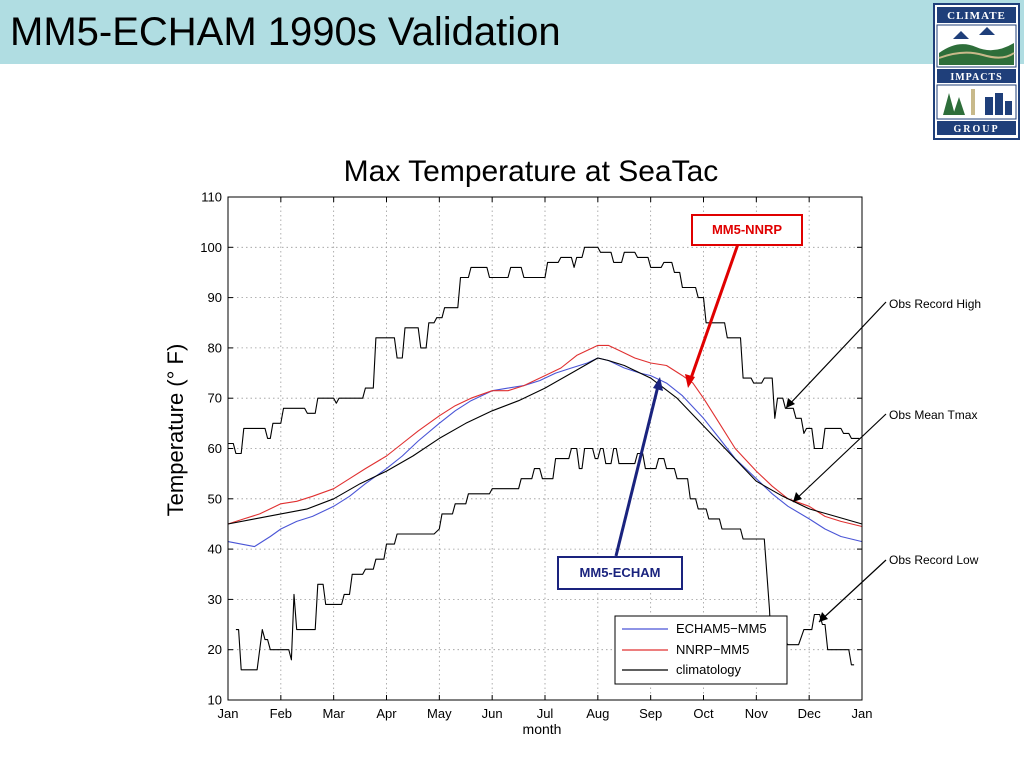 Image resolution: width=1024 pixels, height=768 pixels. What do you see at coordinates (836, 355) in the screenshot?
I see `arrow-record-high` at bounding box center [836, 355].